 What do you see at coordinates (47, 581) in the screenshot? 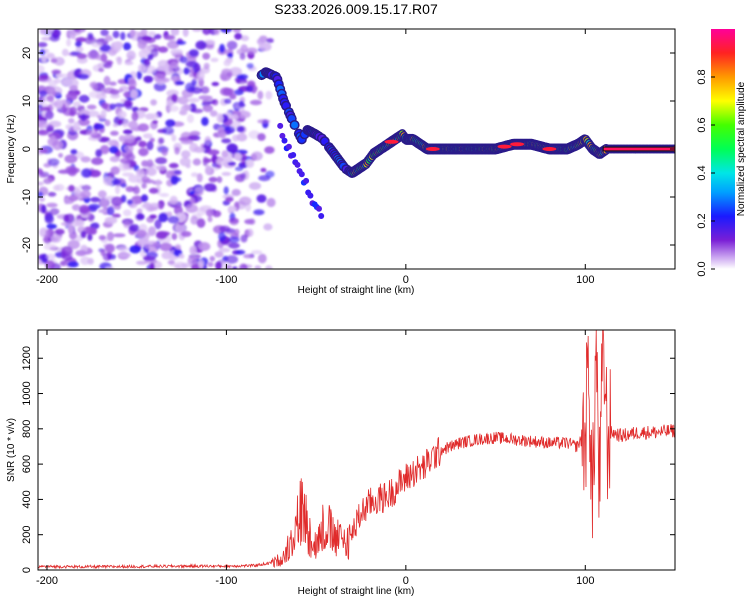
I see `snr-x-tick-label: -200` at bounding box center [47, 581].